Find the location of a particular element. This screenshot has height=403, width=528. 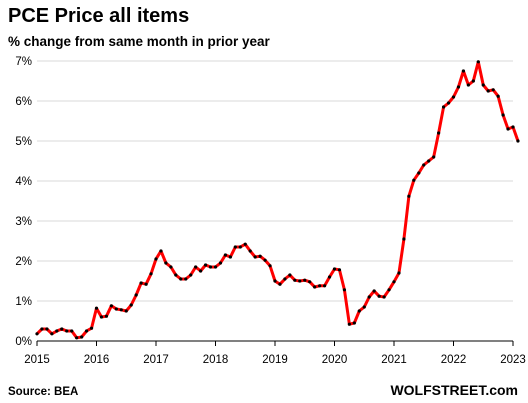

x-tick-label: 2015 is located at coordinates (37, 360).